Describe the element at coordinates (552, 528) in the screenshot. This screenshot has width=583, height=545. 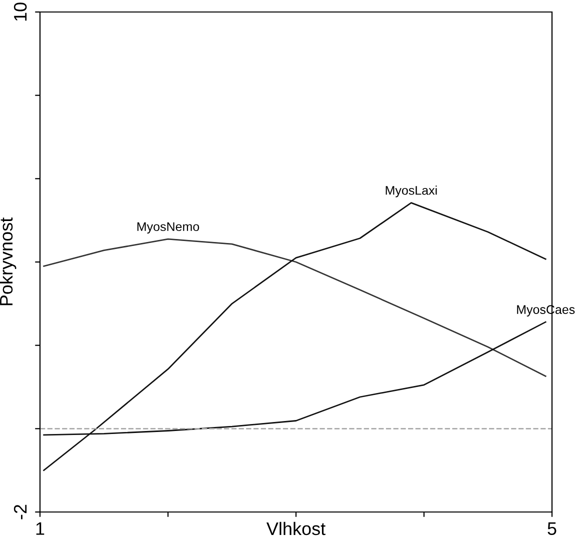
I see `x-tick-label: 5` at that location.